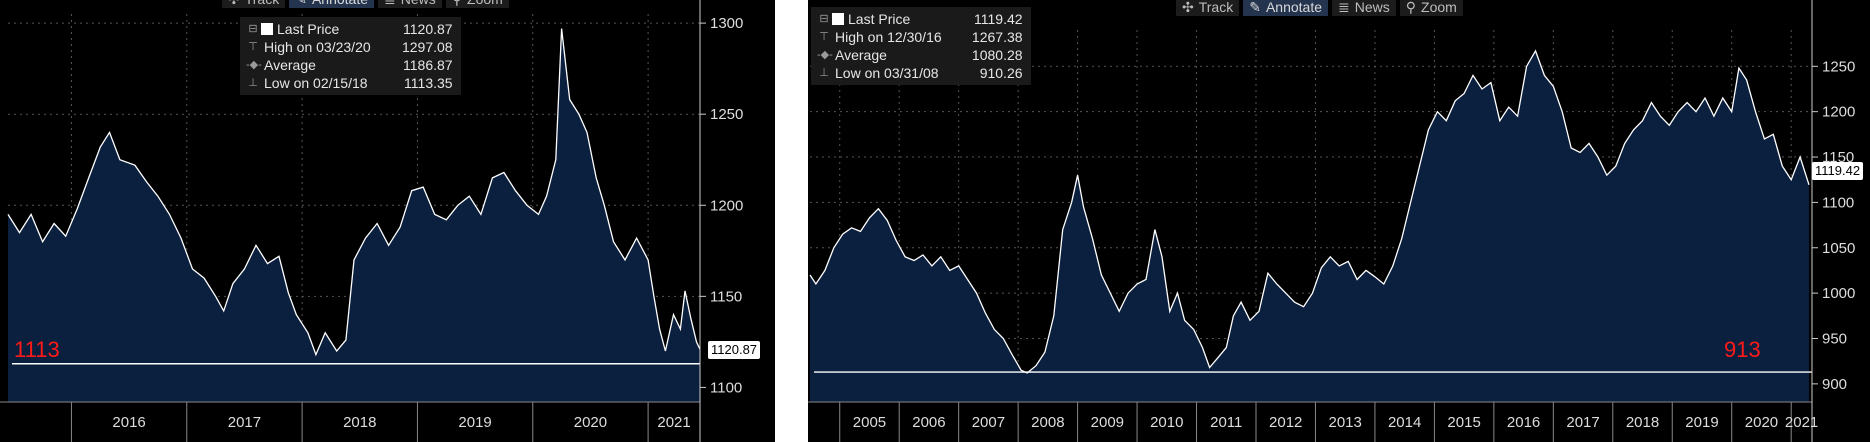 The image size is (1870, 442). I want to click on x-tick-label: 2012, so click(1285, 422).